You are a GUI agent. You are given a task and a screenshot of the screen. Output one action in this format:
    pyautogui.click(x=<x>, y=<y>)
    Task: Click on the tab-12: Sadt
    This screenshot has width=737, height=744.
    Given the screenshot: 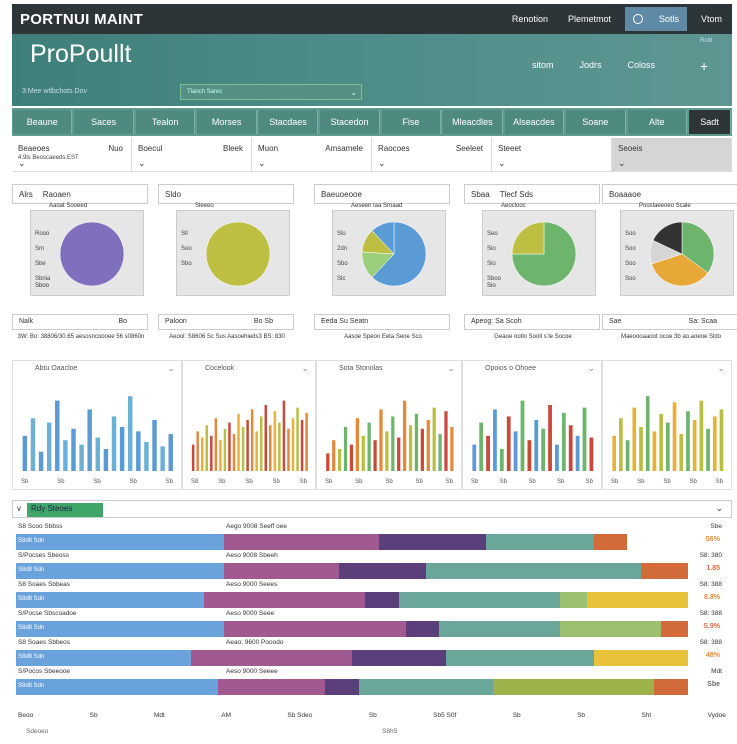 What is the action you would take?
    pyautogui.click(x=709, y=122)
    